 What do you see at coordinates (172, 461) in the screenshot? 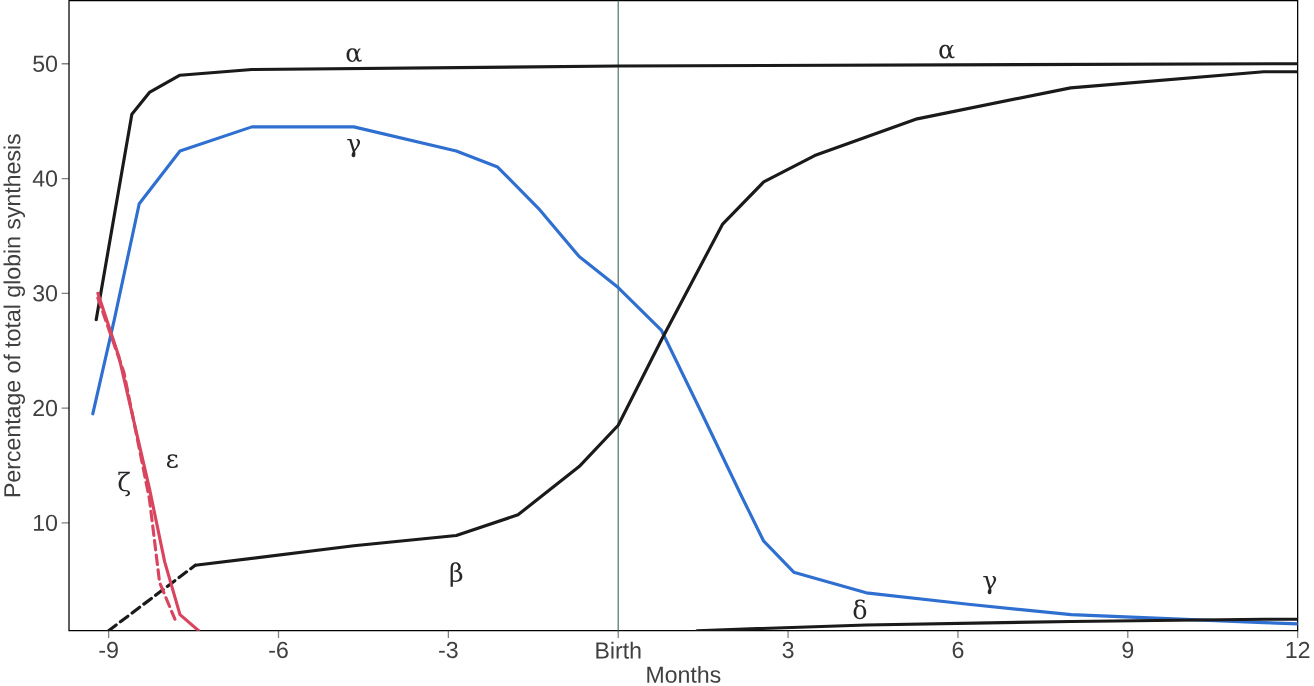
I see `annotation: ε` at bounding box center [172, 461].